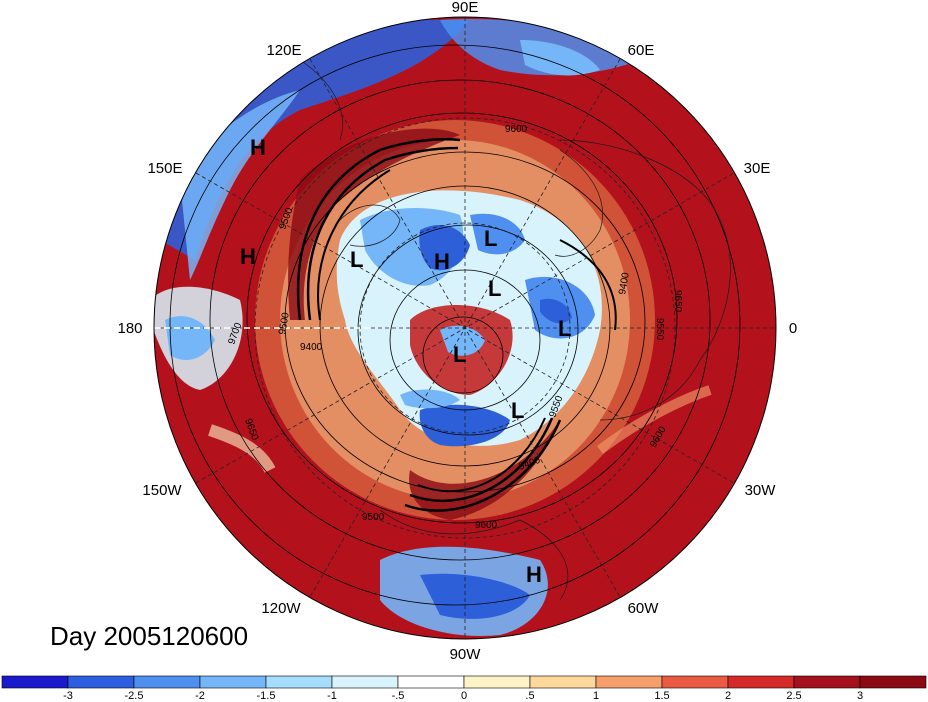  What do you see at coordinates (200, 696) in the screenshot?
I see `colorbar-tick-label: -2` at bounding box center [200, 696].